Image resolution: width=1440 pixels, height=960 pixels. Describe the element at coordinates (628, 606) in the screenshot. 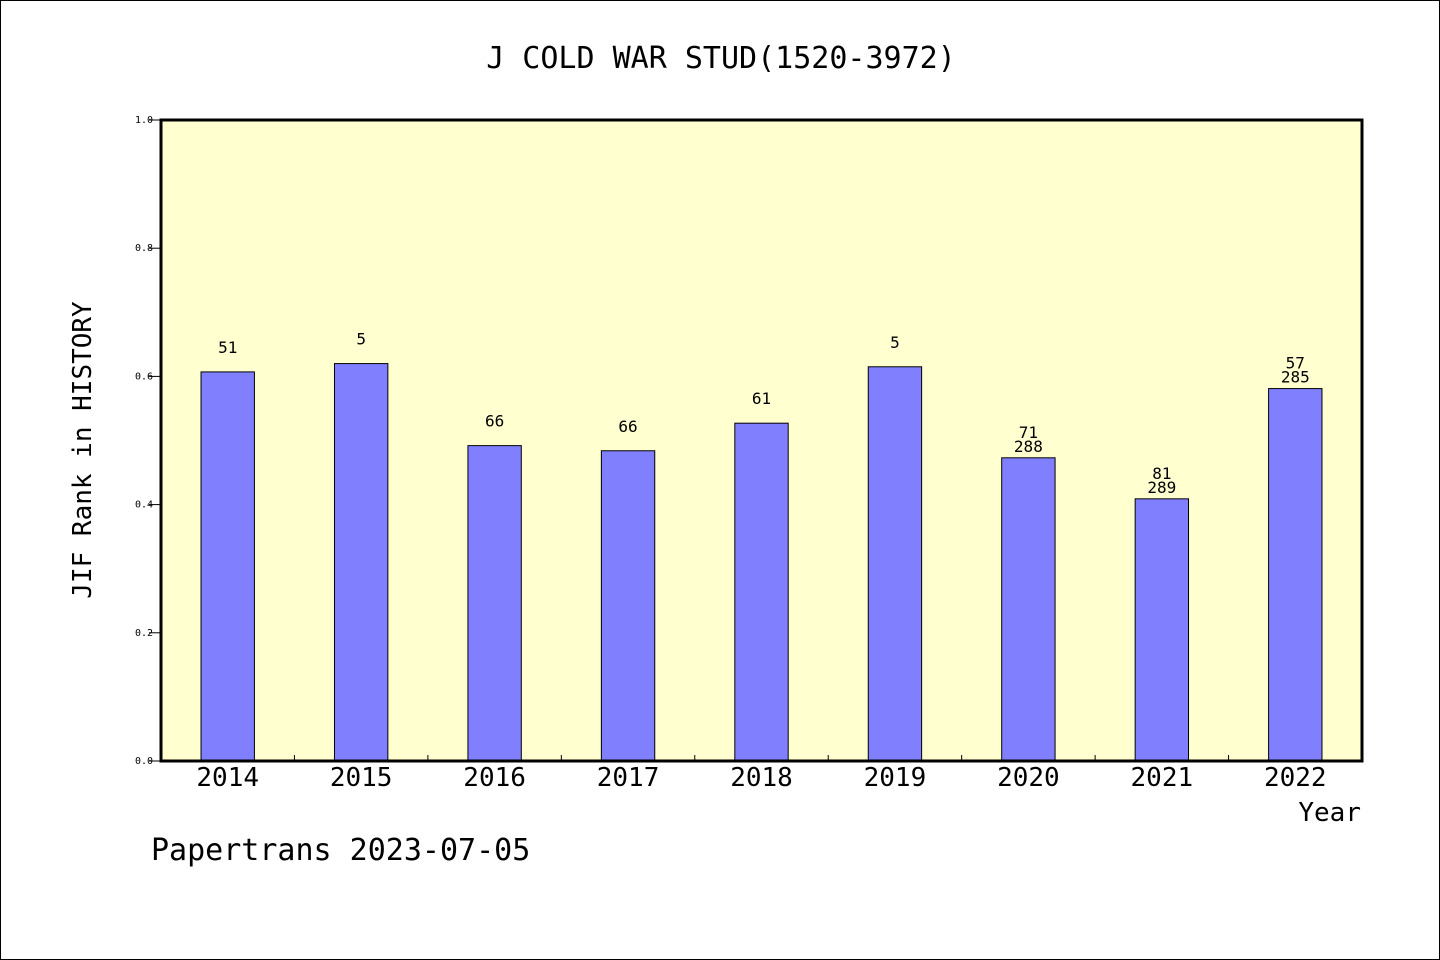

I see `bar-2017` at that location.